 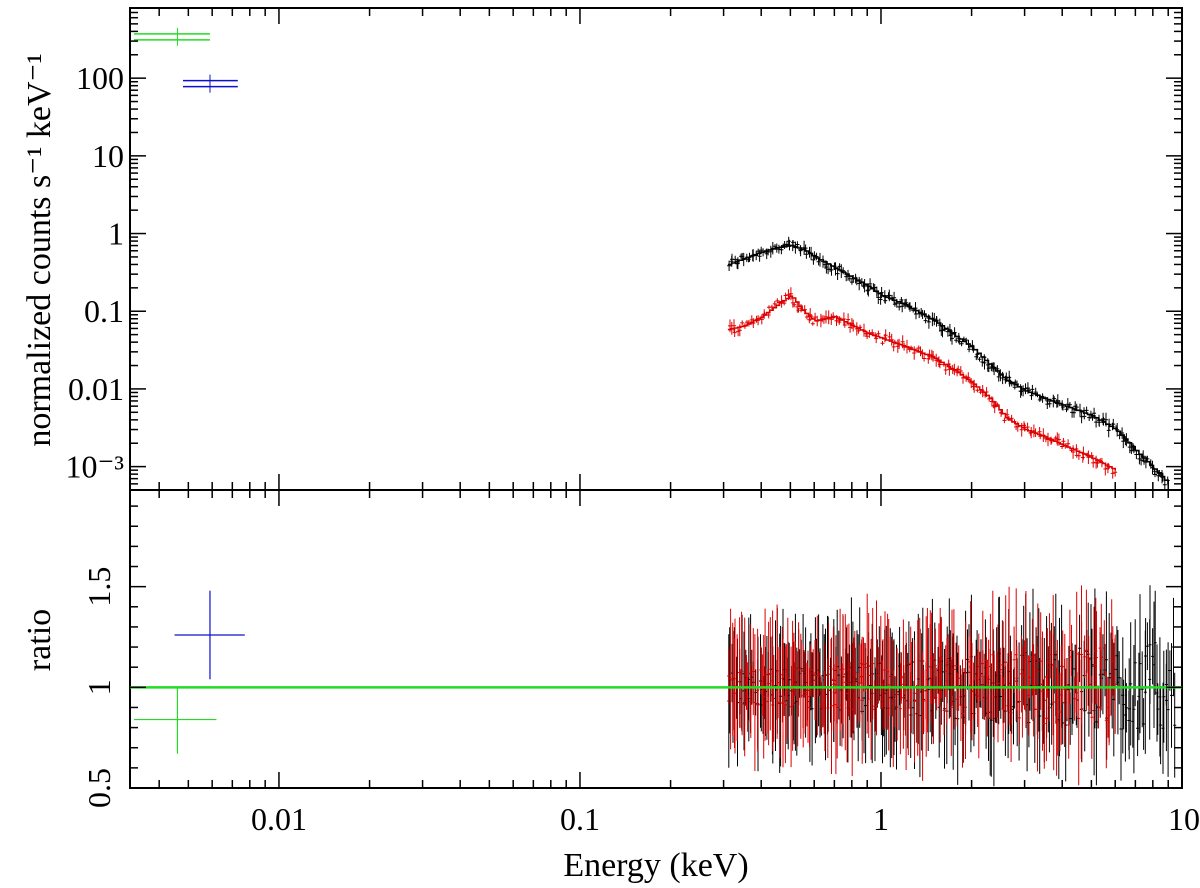 What do you see at coordinates (99, 587) in the screenshot?
I see `ratio-y-tick-label: 1.5` at bounding box center [99, 587].